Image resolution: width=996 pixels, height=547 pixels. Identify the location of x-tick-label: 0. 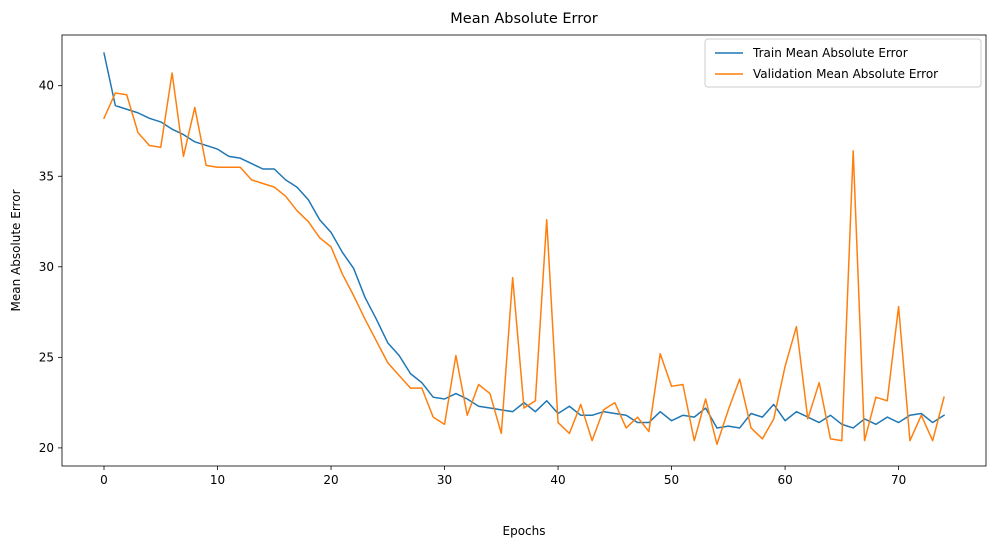
(104, 480).